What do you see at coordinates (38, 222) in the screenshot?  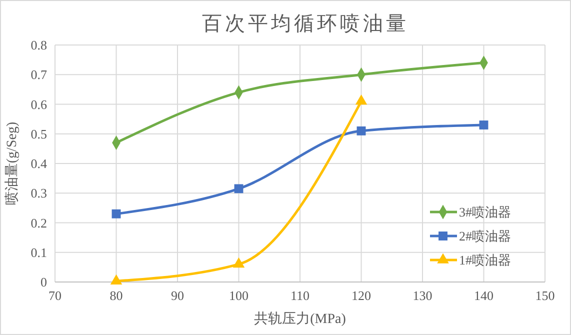 I see `y-tick-label: 0.2` at bounding box center [38, 222].